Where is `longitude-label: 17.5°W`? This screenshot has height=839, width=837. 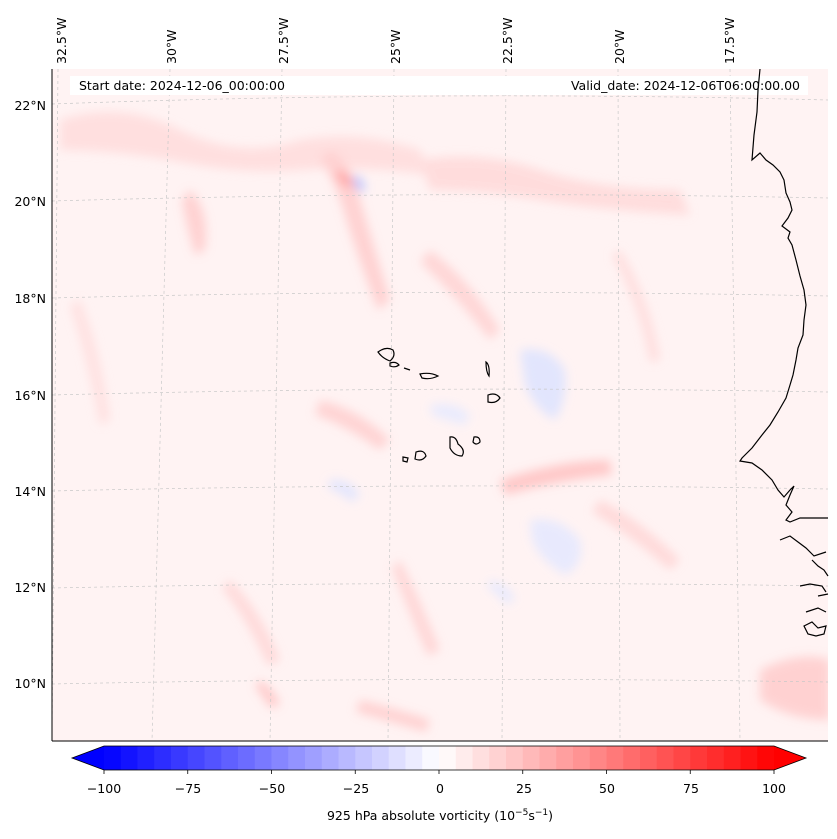 longitude-label: 17.5°W is located at coordinates (729, 40).